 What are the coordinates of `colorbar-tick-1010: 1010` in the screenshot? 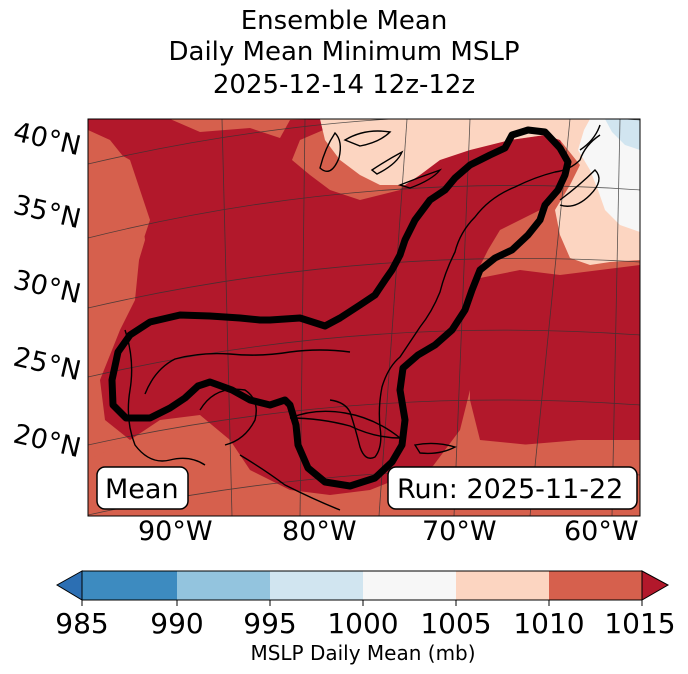 It's located at (548, 623).